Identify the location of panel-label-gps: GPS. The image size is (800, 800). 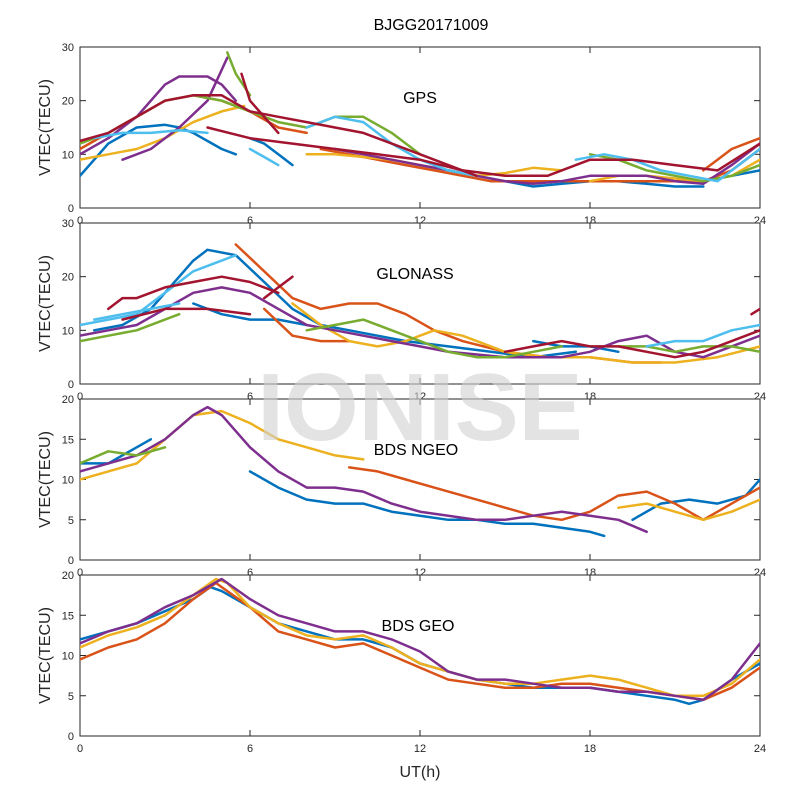
(420, 98).